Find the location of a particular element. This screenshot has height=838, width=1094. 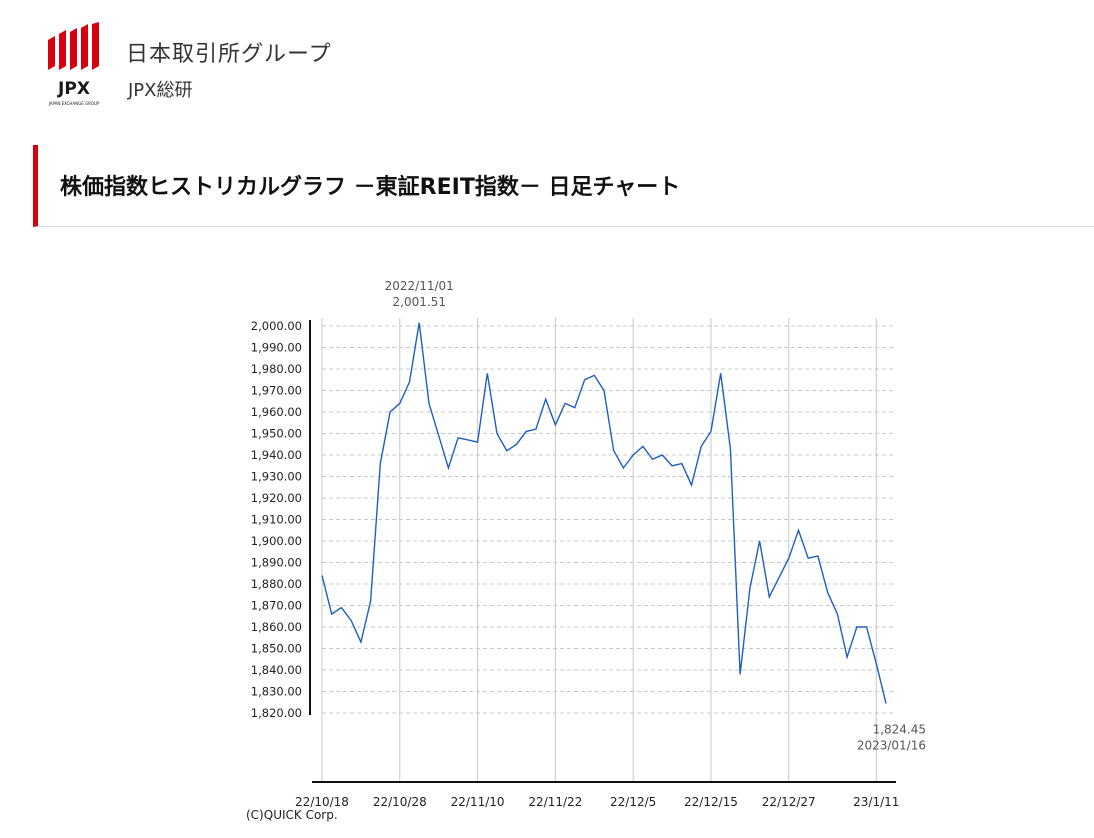

y-tick-label: 1,870.00 is located at coordinates (276, 606).